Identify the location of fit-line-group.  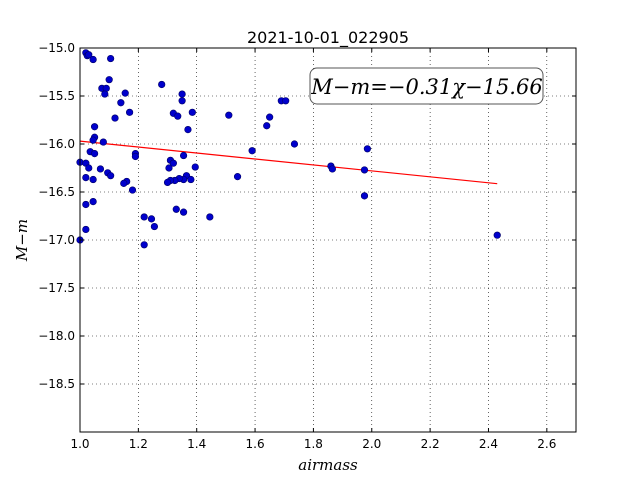
(288, 162).